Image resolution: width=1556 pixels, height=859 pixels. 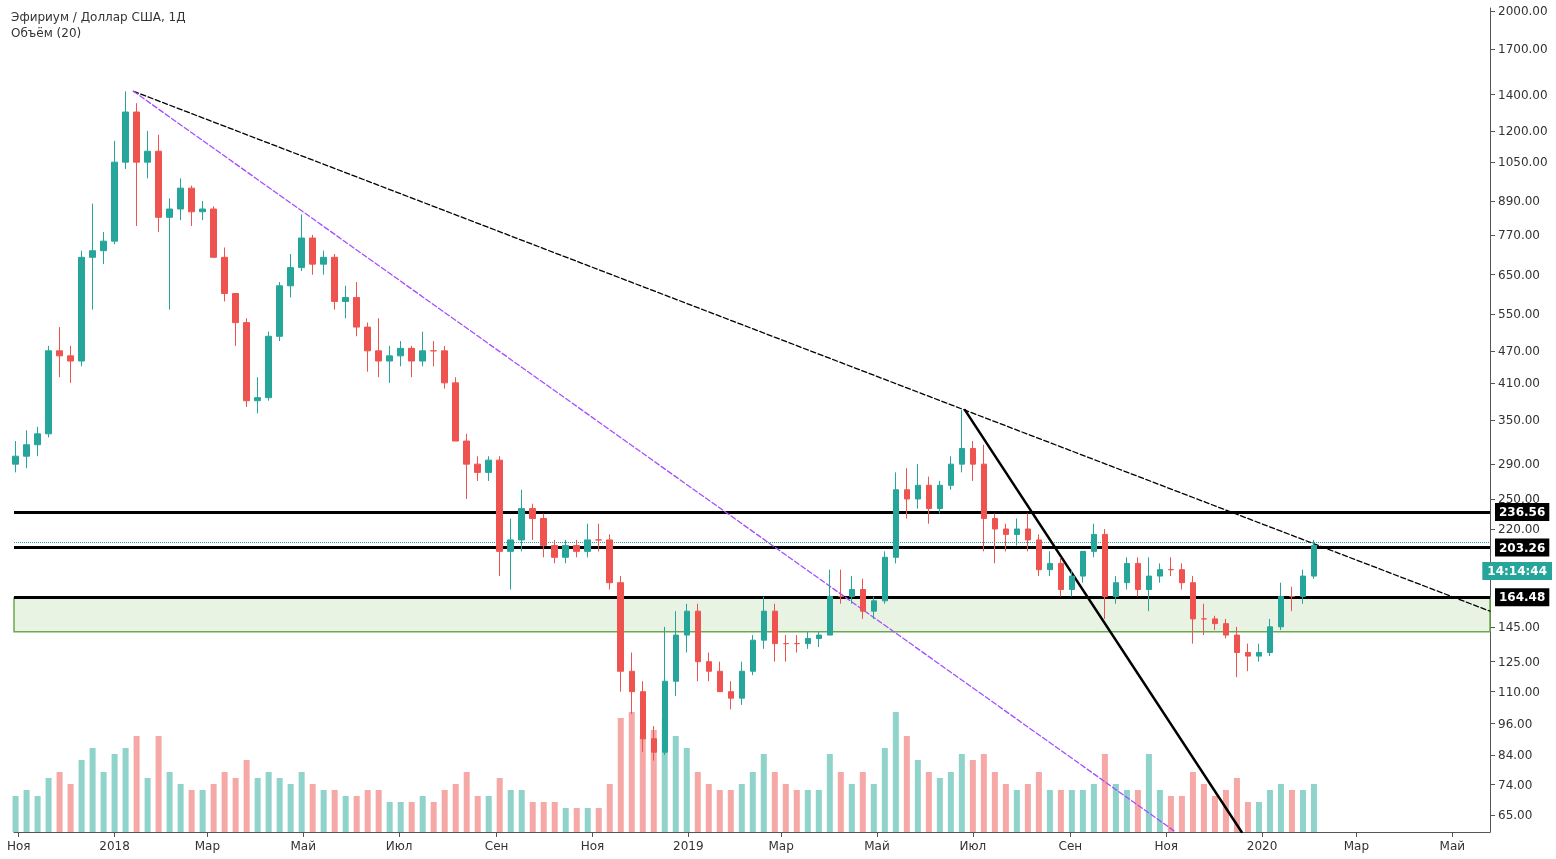 What do you see at coordinates (1523, 10) in the screenshot?
I see `y-tick-label: 2000.00` at bounding box center [1523, 10].